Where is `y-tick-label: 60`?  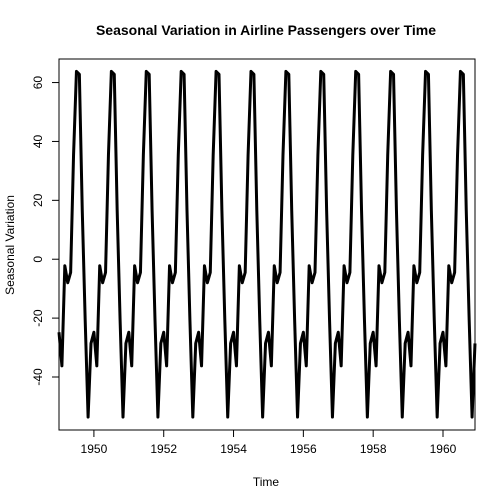
y-tick-label: 60 is located at coordinates (38, 83).